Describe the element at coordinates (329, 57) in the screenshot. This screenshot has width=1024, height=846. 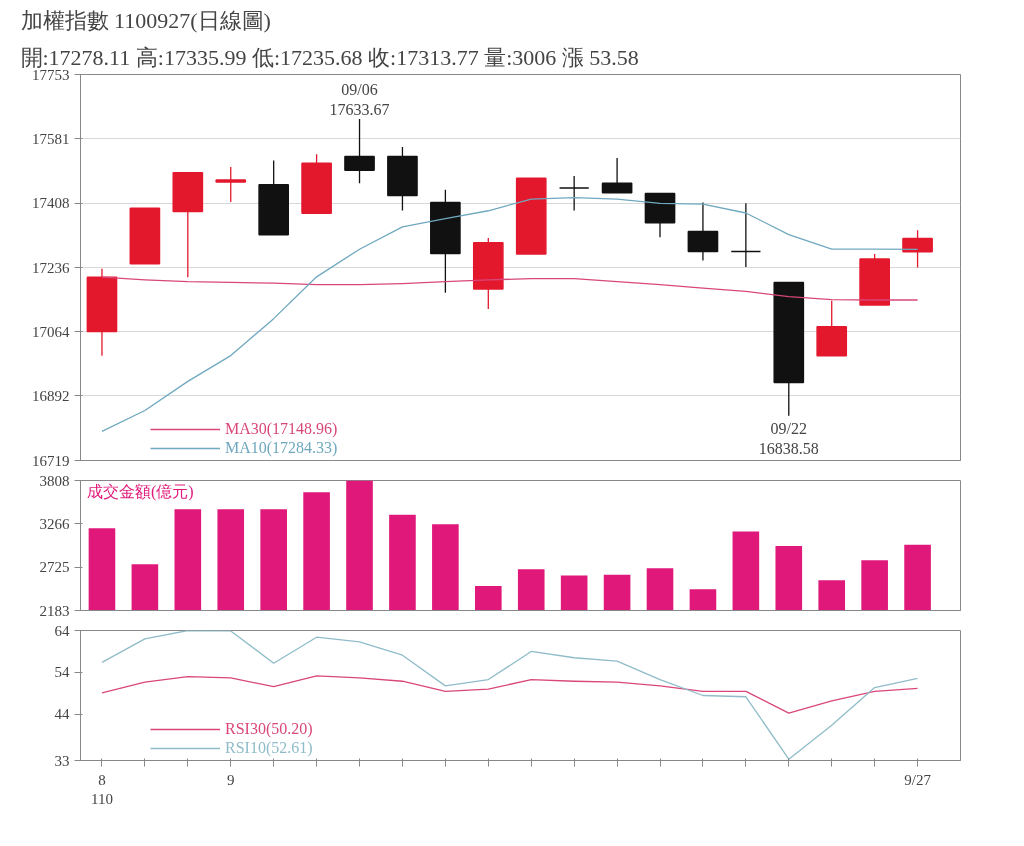
I see `chart-subtitle: 開:17278.11 高:17335.99 低:17235.68 收:17313.77 量:3006 漲 53.58` at that location.